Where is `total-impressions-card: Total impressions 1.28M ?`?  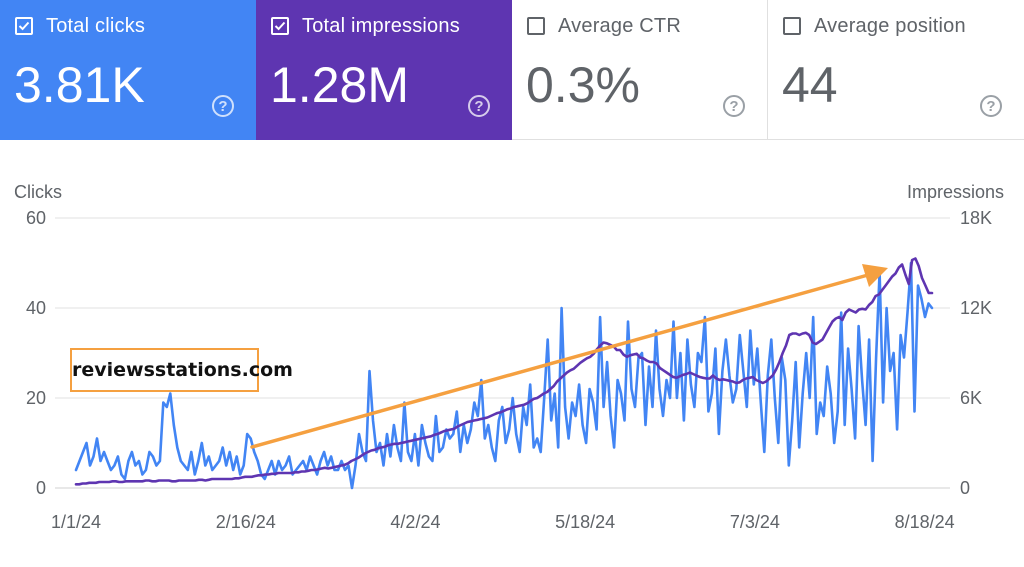 total-impressions-card: Total impressions 1.28M ? is located at coordinates (384, 70).